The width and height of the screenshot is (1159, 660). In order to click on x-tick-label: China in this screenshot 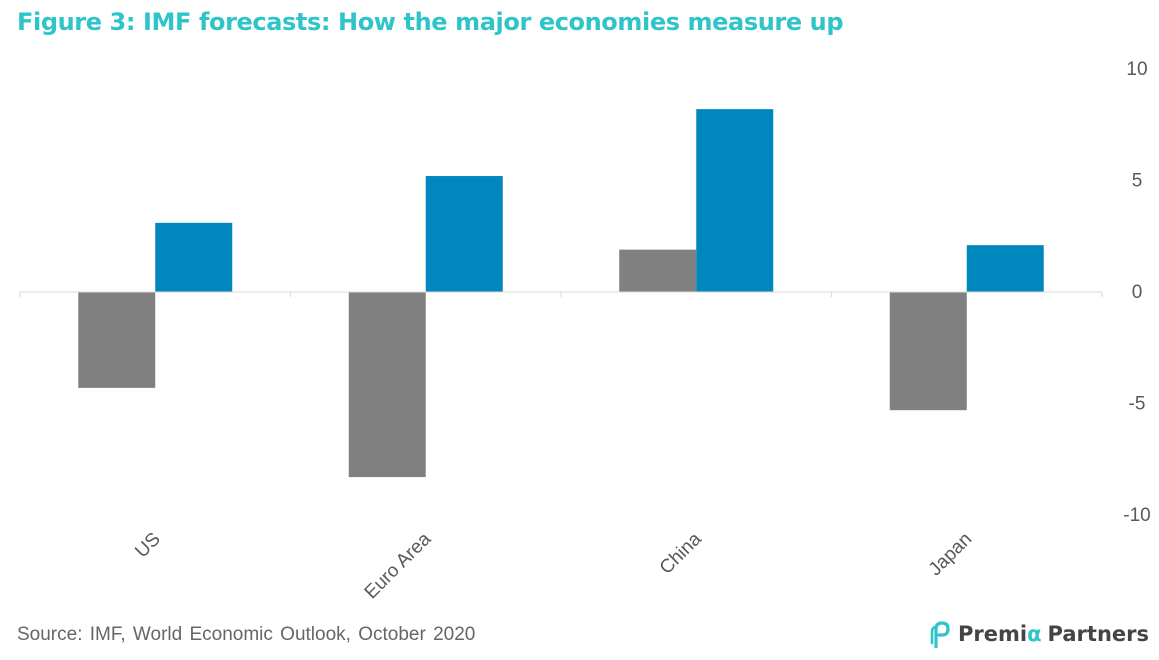, I will do `click(681, 553)`.